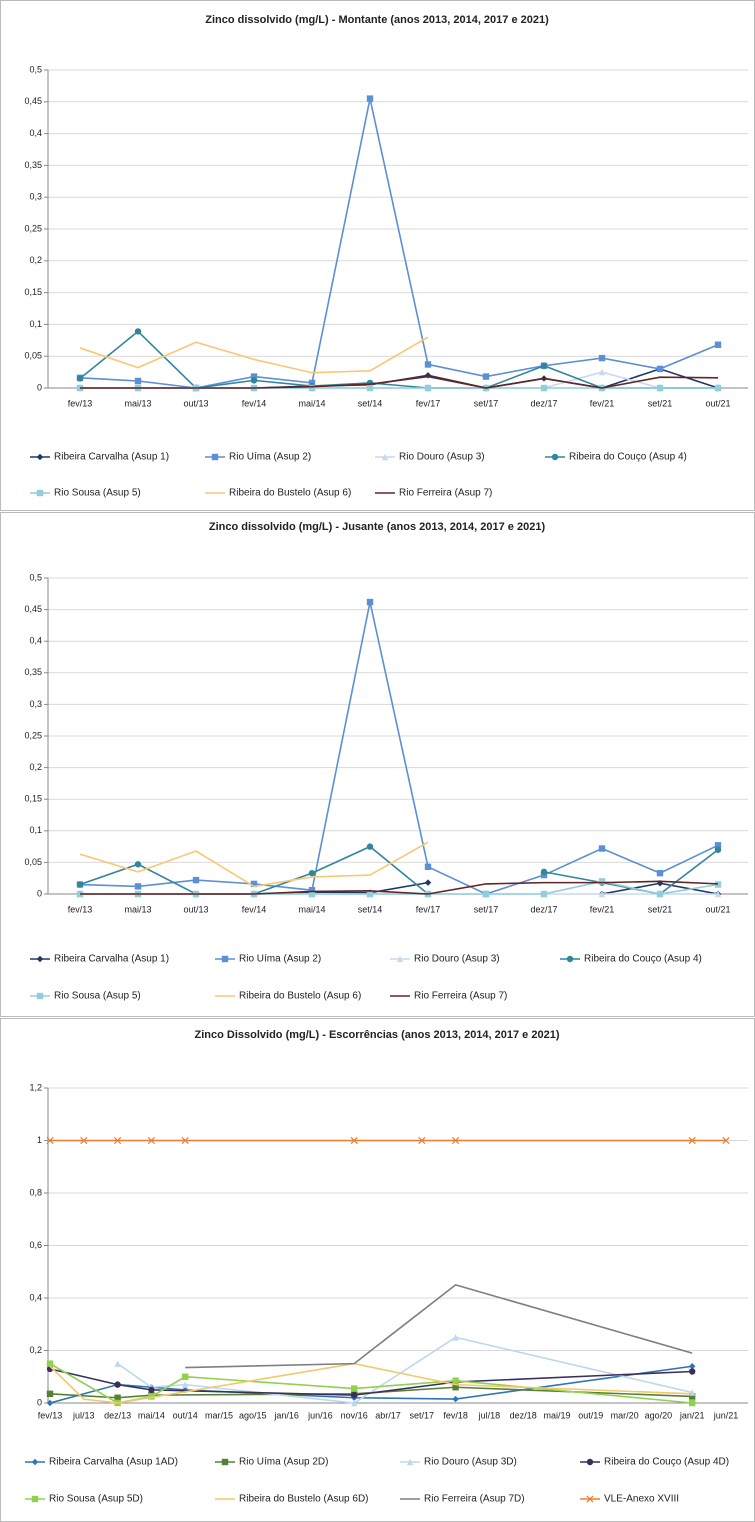 The width and height of the screenshot is (755, 1522). What do you see at coordinates (442, 457) in the screenshot?
I see `legend-label: Rio Douro (Asup 3)` at bounding box center [442, 457].